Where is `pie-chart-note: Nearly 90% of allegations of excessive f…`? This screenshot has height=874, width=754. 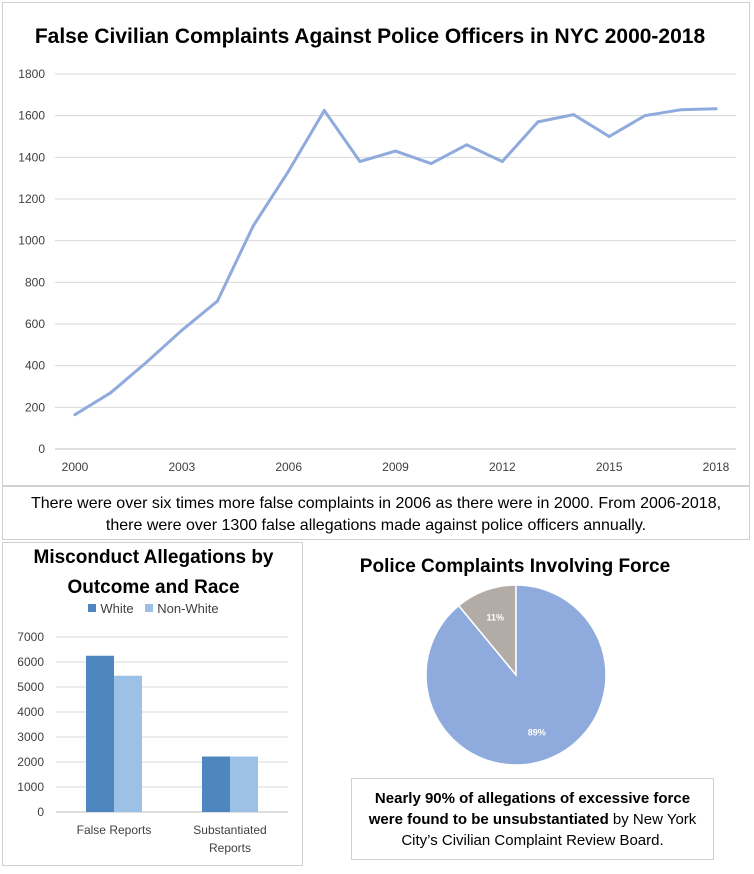
pie-chart-note: Nearly 90% of allegations of excessive f… is located at coordinates (532, 819).